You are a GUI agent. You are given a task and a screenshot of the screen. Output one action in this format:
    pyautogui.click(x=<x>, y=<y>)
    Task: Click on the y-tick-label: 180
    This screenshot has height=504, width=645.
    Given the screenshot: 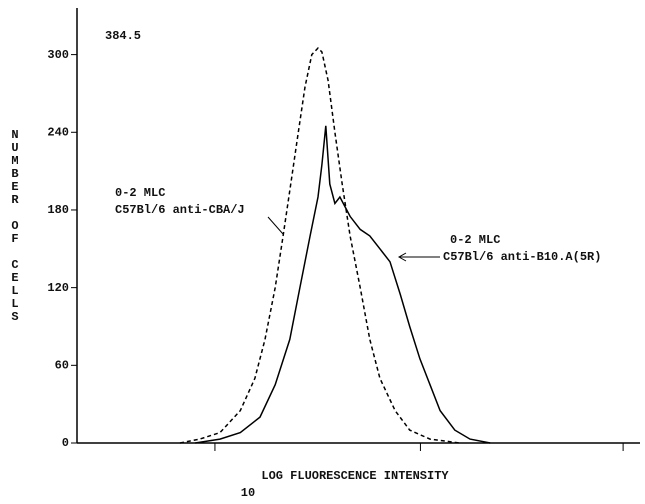 What is the action you would take?
    pyautogui.click(x=58, y=210)
    